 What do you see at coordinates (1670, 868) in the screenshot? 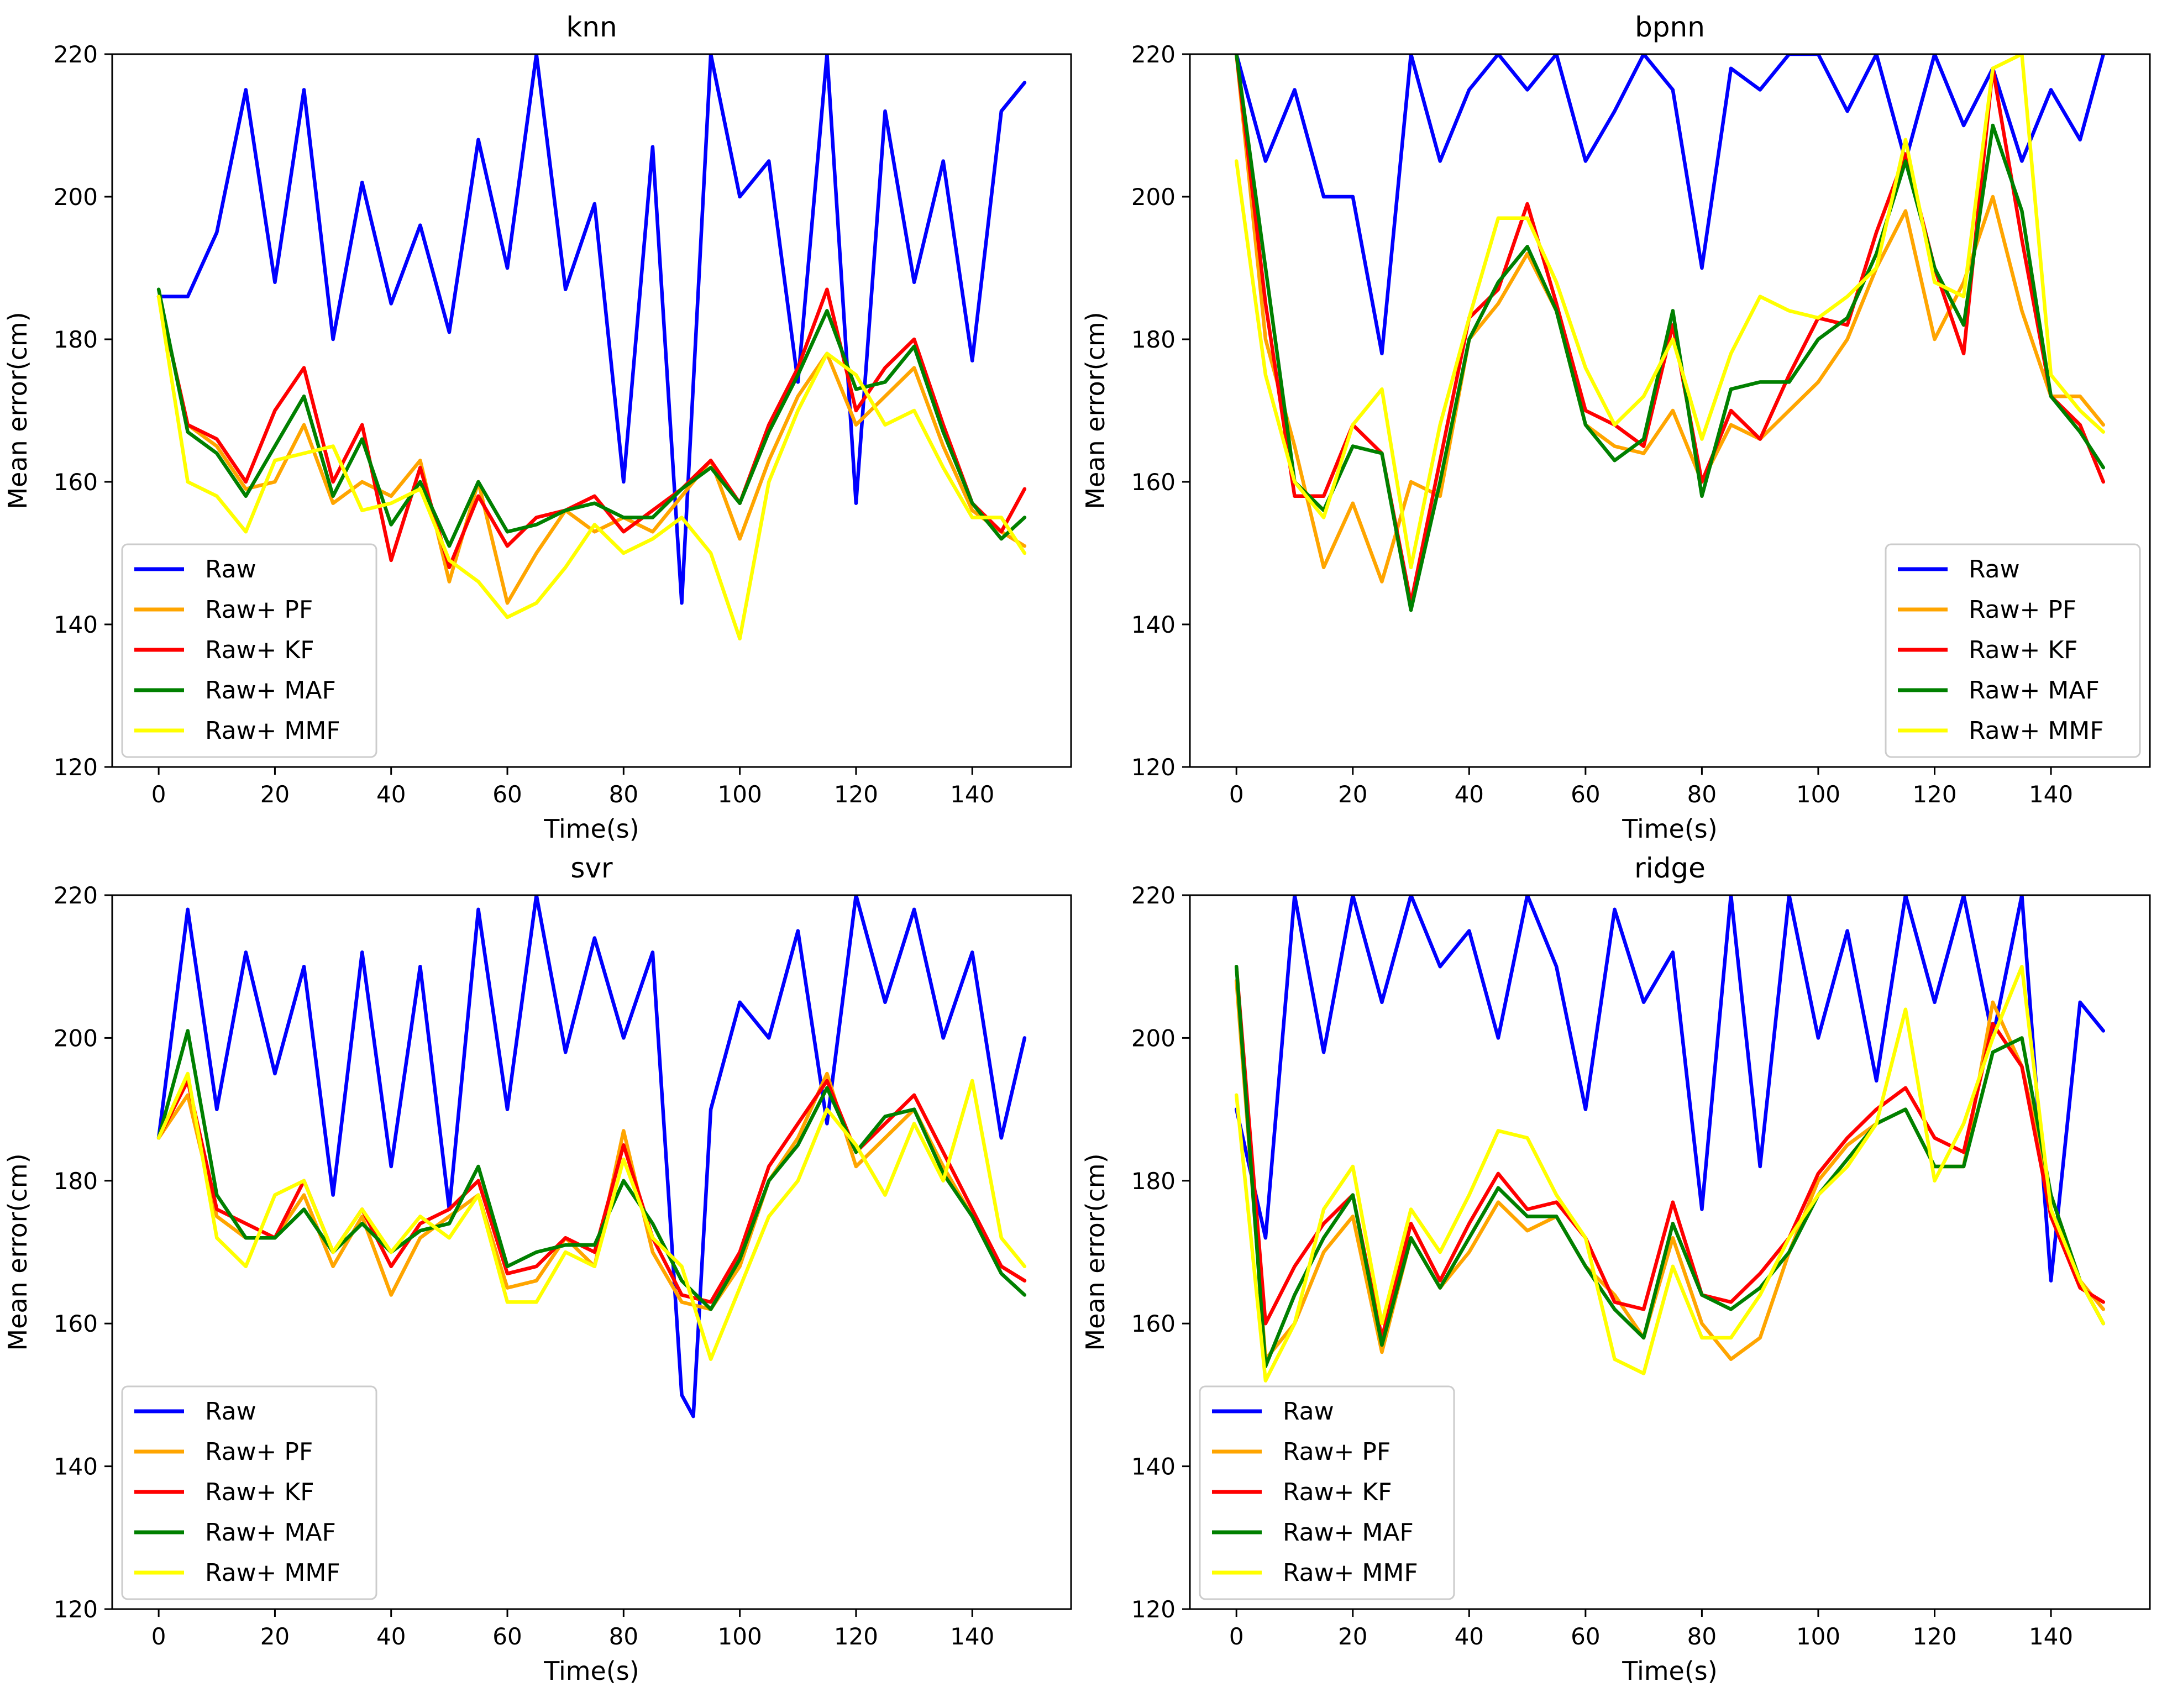
I see `chart-title: ridge` at bounding box center [1670, 868].